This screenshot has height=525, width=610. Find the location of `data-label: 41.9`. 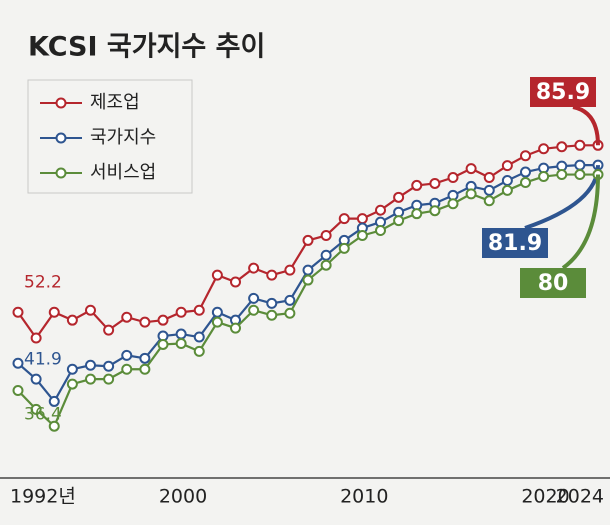

data-label: 41.9 is located at coordinates (43, 359).